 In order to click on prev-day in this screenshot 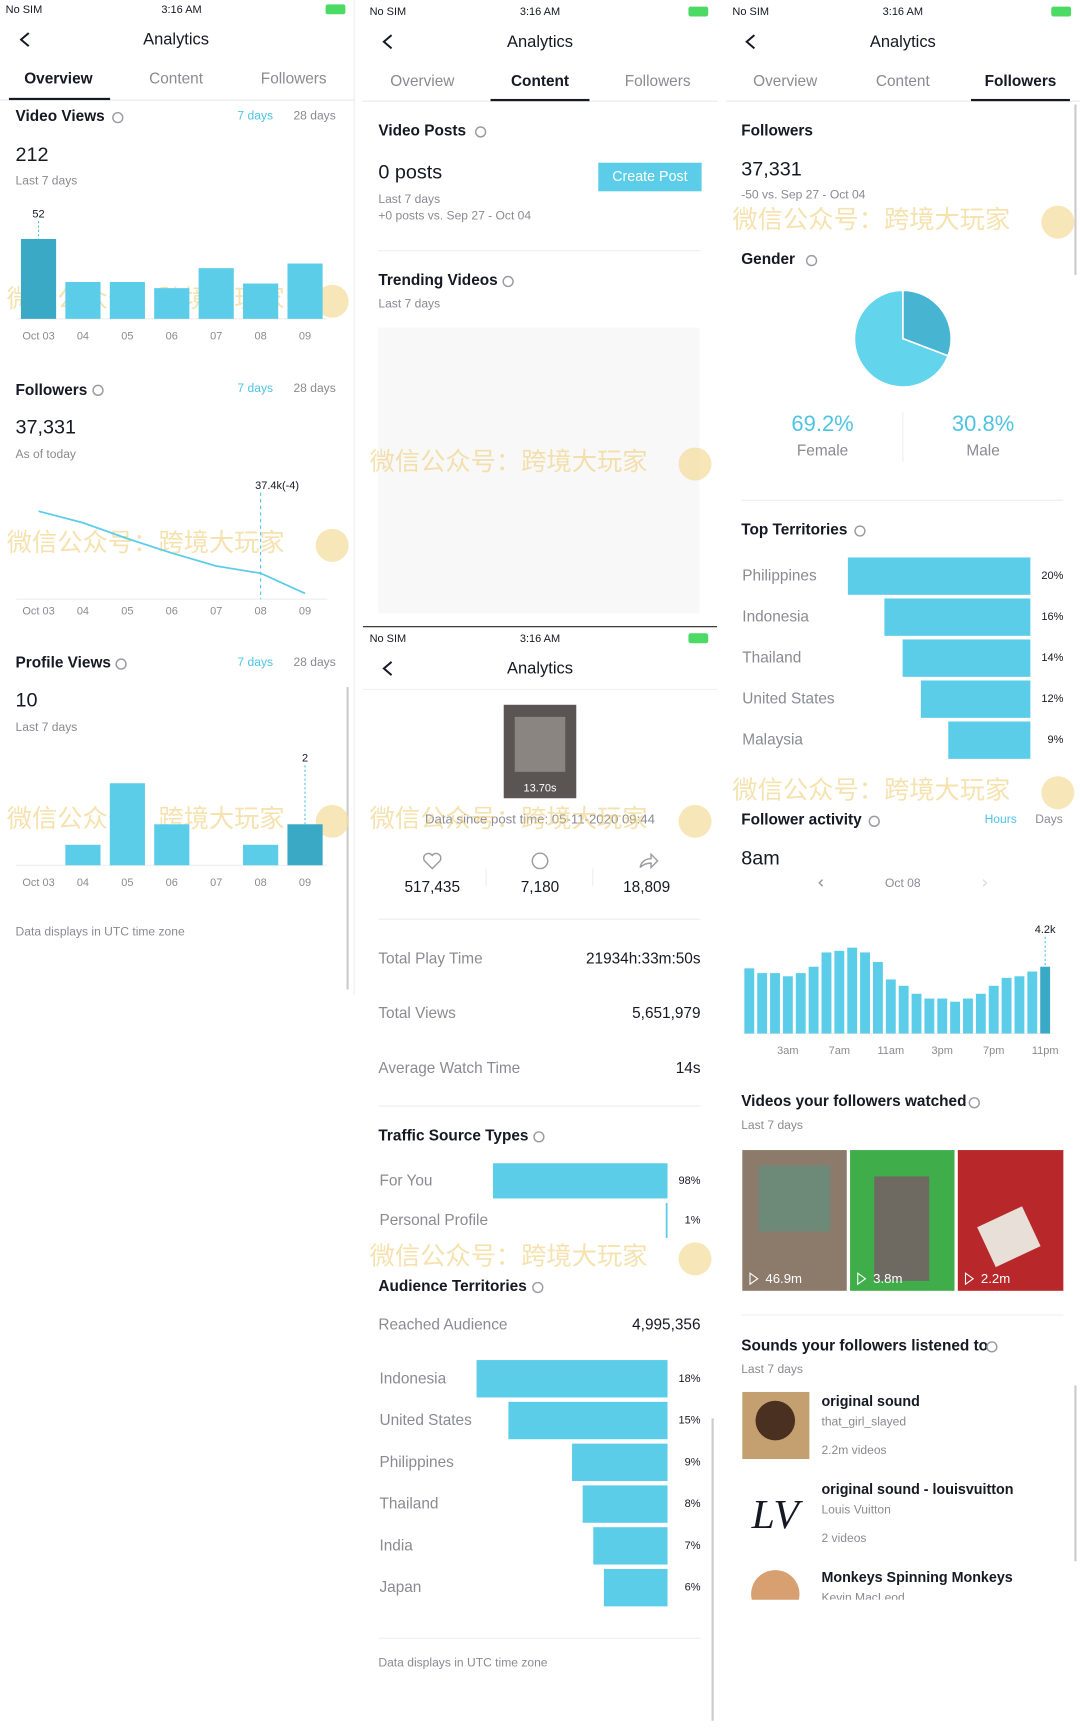, I will do `click(821, 883)`.